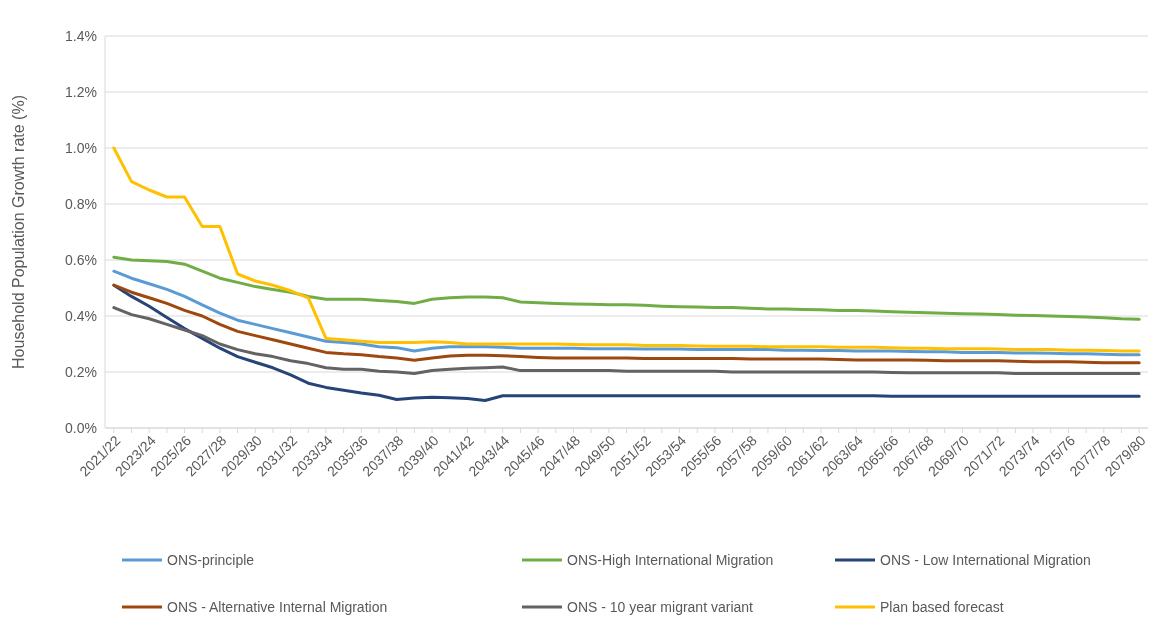  Describe the element at coordinates (660, 606) in the screenshot. I see `legend-label: ONS - 10 year migrant variant` at that location.